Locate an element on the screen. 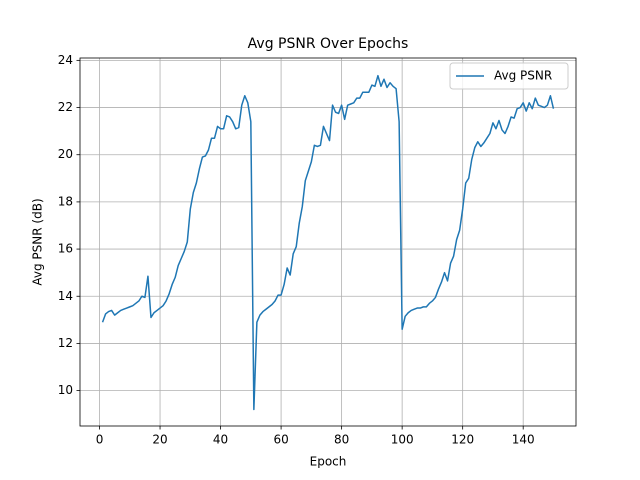 The width and height of the screenshot is (640, 480). x-tick-label: 120 is located at coordinates (462, 440).